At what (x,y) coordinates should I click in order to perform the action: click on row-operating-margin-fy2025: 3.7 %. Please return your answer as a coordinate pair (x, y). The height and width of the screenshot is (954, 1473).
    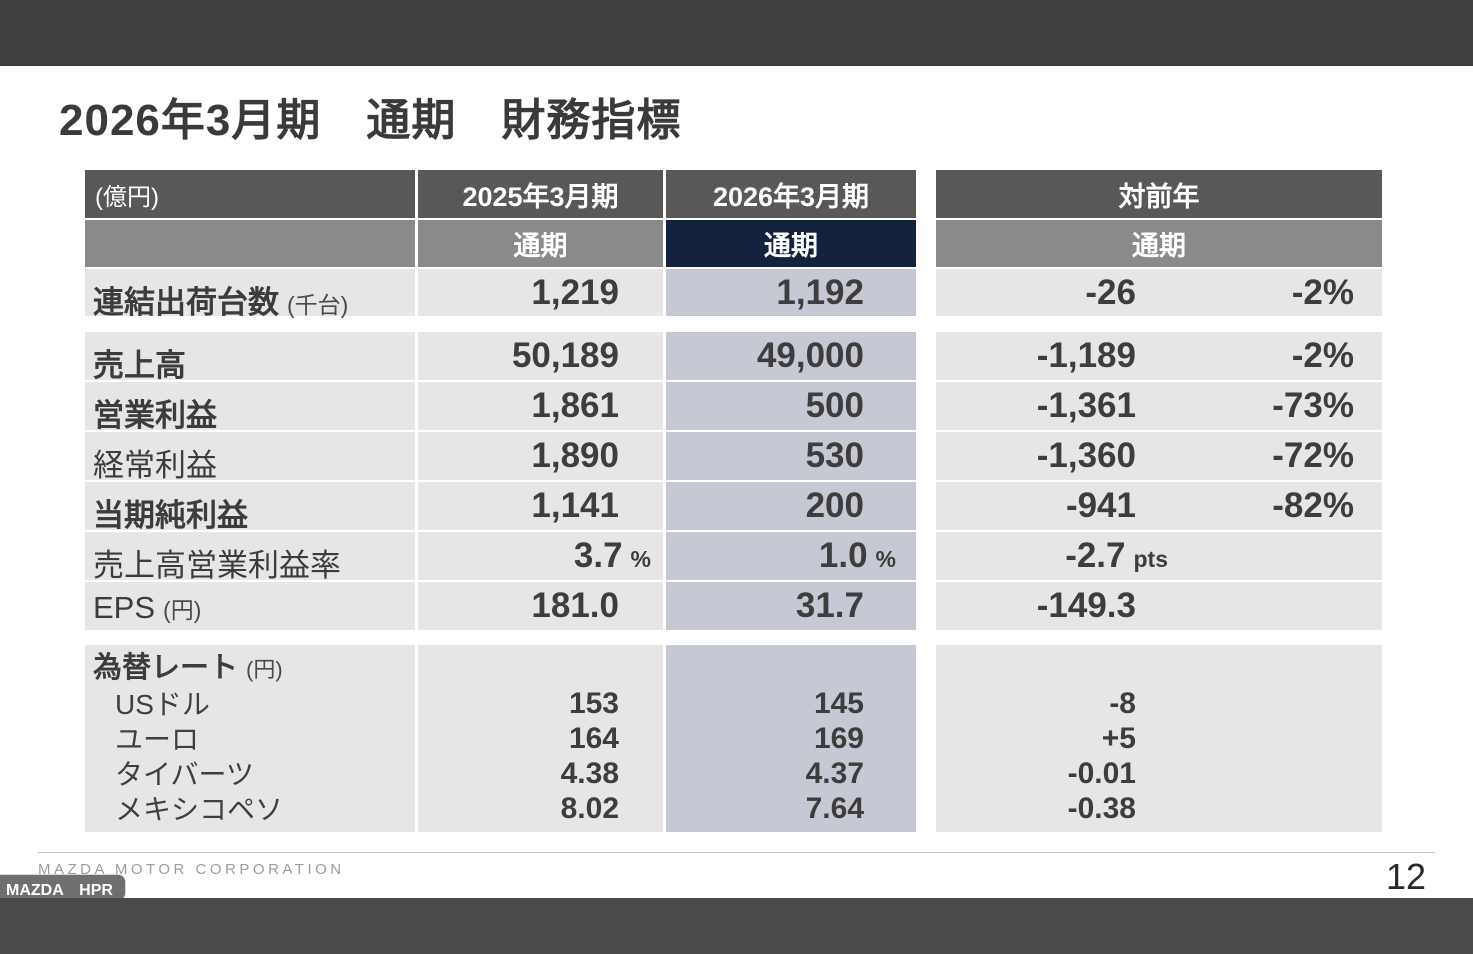
    Looking at the image, I should click on (540, 556).